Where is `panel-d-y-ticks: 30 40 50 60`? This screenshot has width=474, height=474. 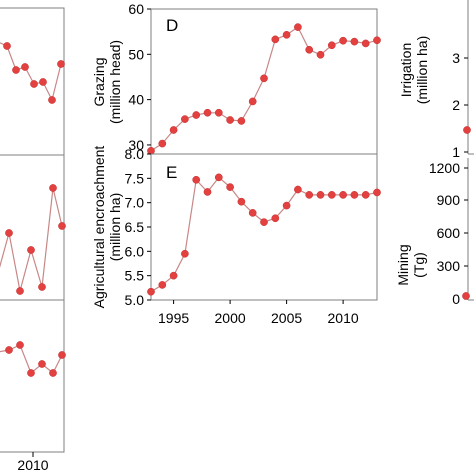
panel-d-y-ticks: 30 40 50 60 is located at coordinates (139, 77).